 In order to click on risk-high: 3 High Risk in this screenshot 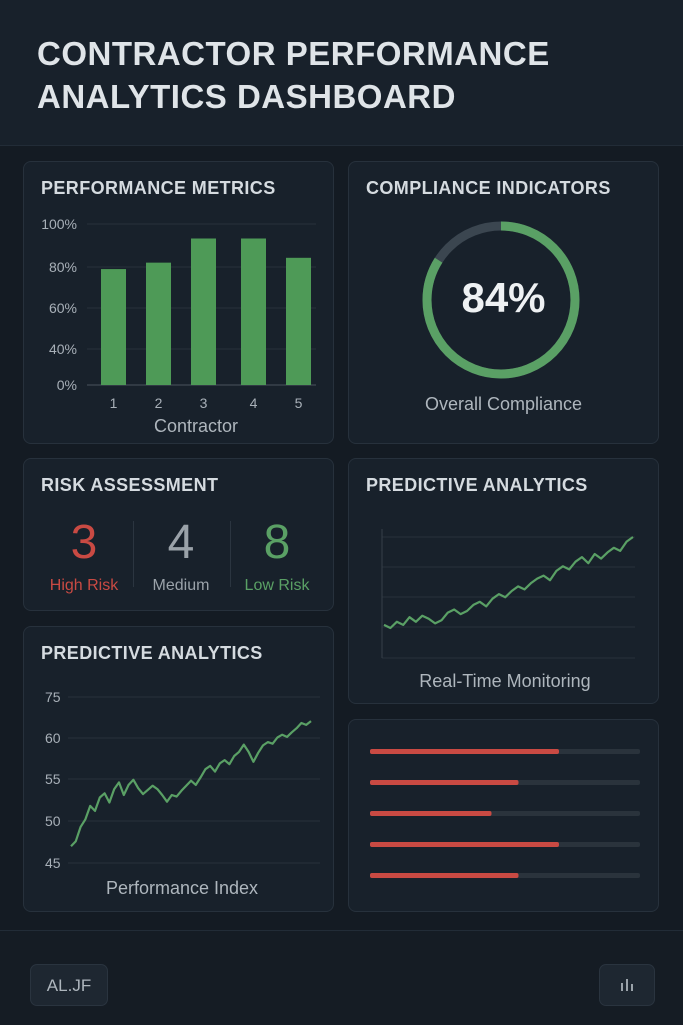, I will do `click(84, 556)`.